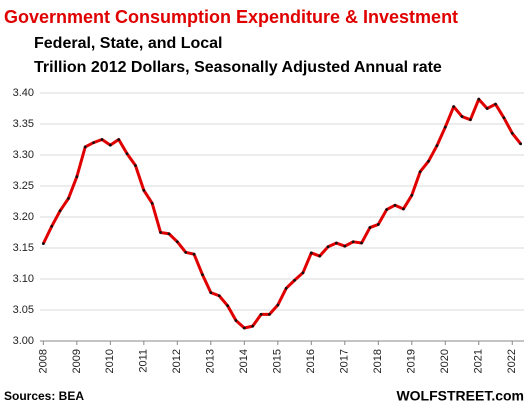  Describe the element at coordinates (177, 361) in the screenshot. I see `x-tick-label: 2012` at that location.